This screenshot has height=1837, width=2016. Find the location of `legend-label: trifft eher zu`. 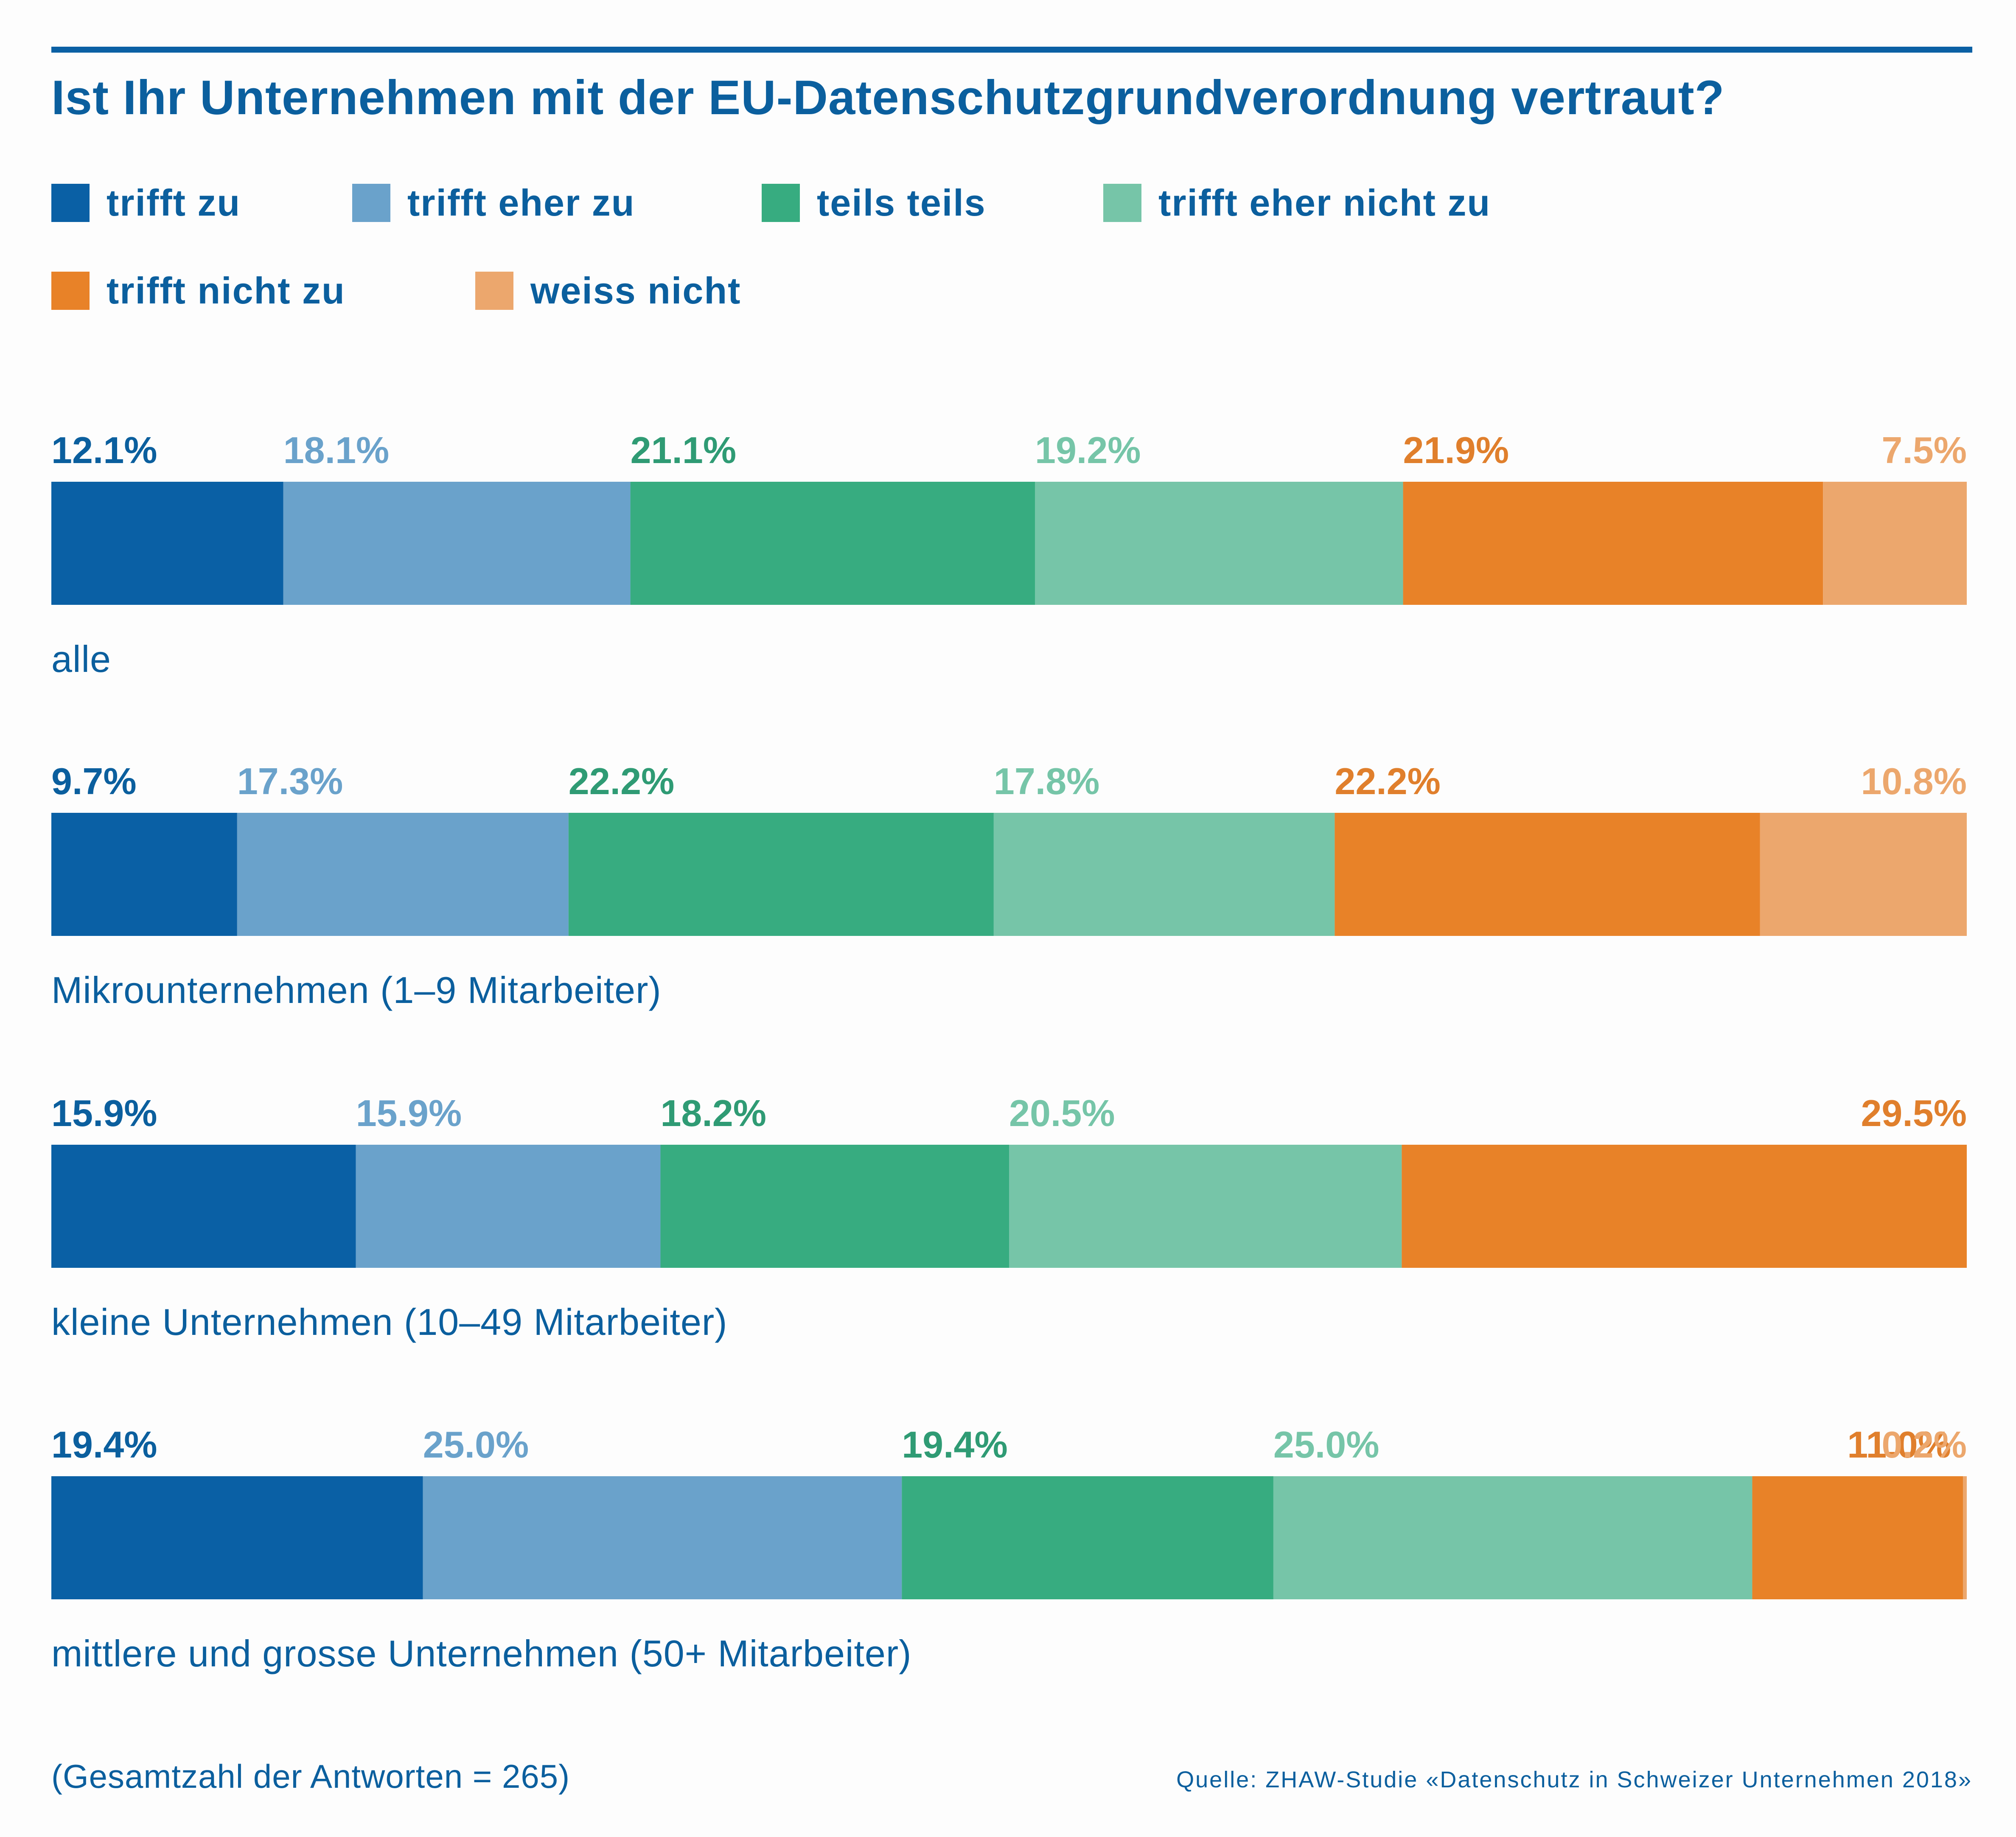

legend-label: trifft eher zu is located at coordinates (521, 203).